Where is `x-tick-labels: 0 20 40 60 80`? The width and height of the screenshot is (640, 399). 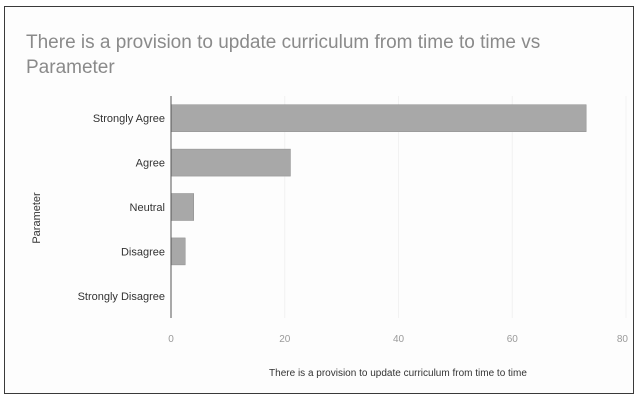 x-tick-labels: 0 20 40 60 80 is located at coordinates (398, 339).